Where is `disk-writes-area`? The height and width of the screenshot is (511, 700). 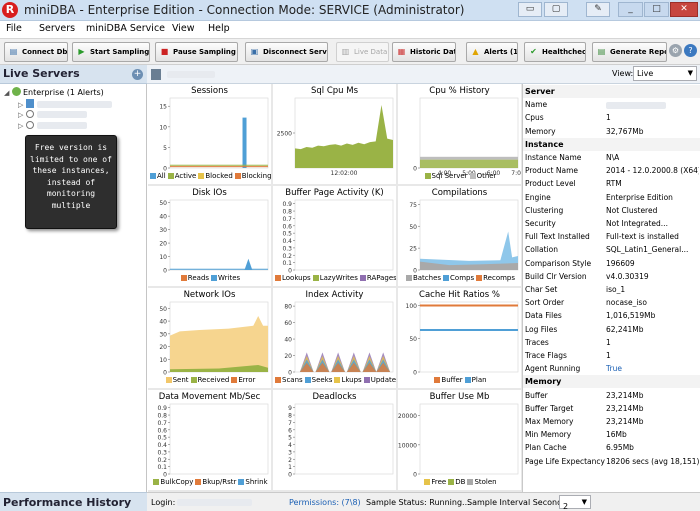 disk-writes-area is located at coordinates (248, 264).